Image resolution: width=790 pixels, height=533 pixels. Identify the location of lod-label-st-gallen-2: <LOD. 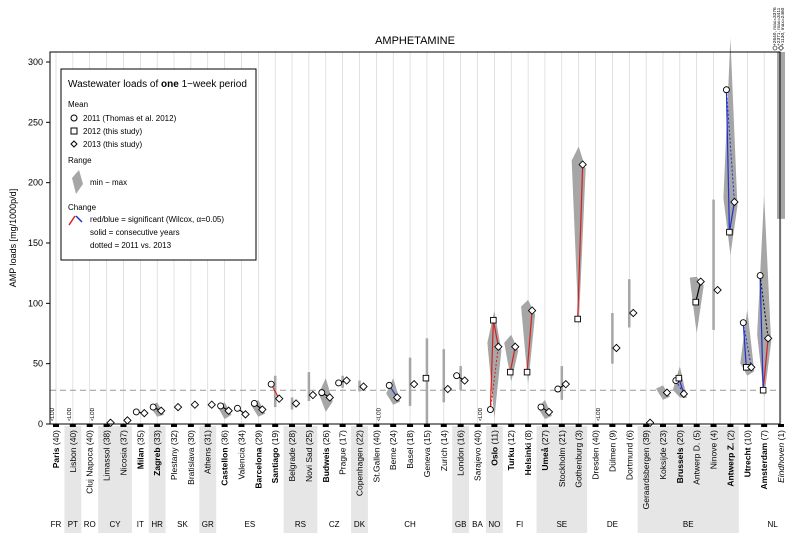
(380, 414).